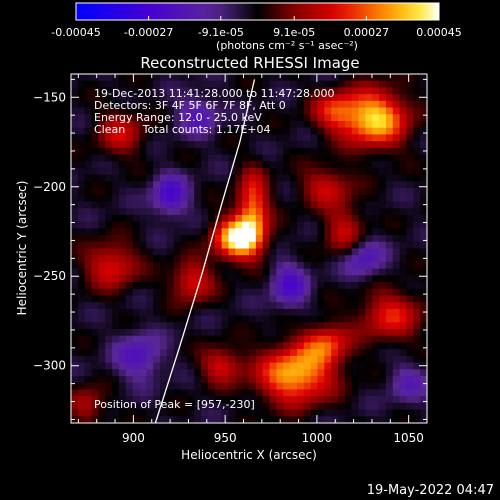  What do you see at coordinates (22, 248) in the screenshot?
I see `y-axis-label: Heliocentric Y (arcsec)` at bounding box center [22, 248].